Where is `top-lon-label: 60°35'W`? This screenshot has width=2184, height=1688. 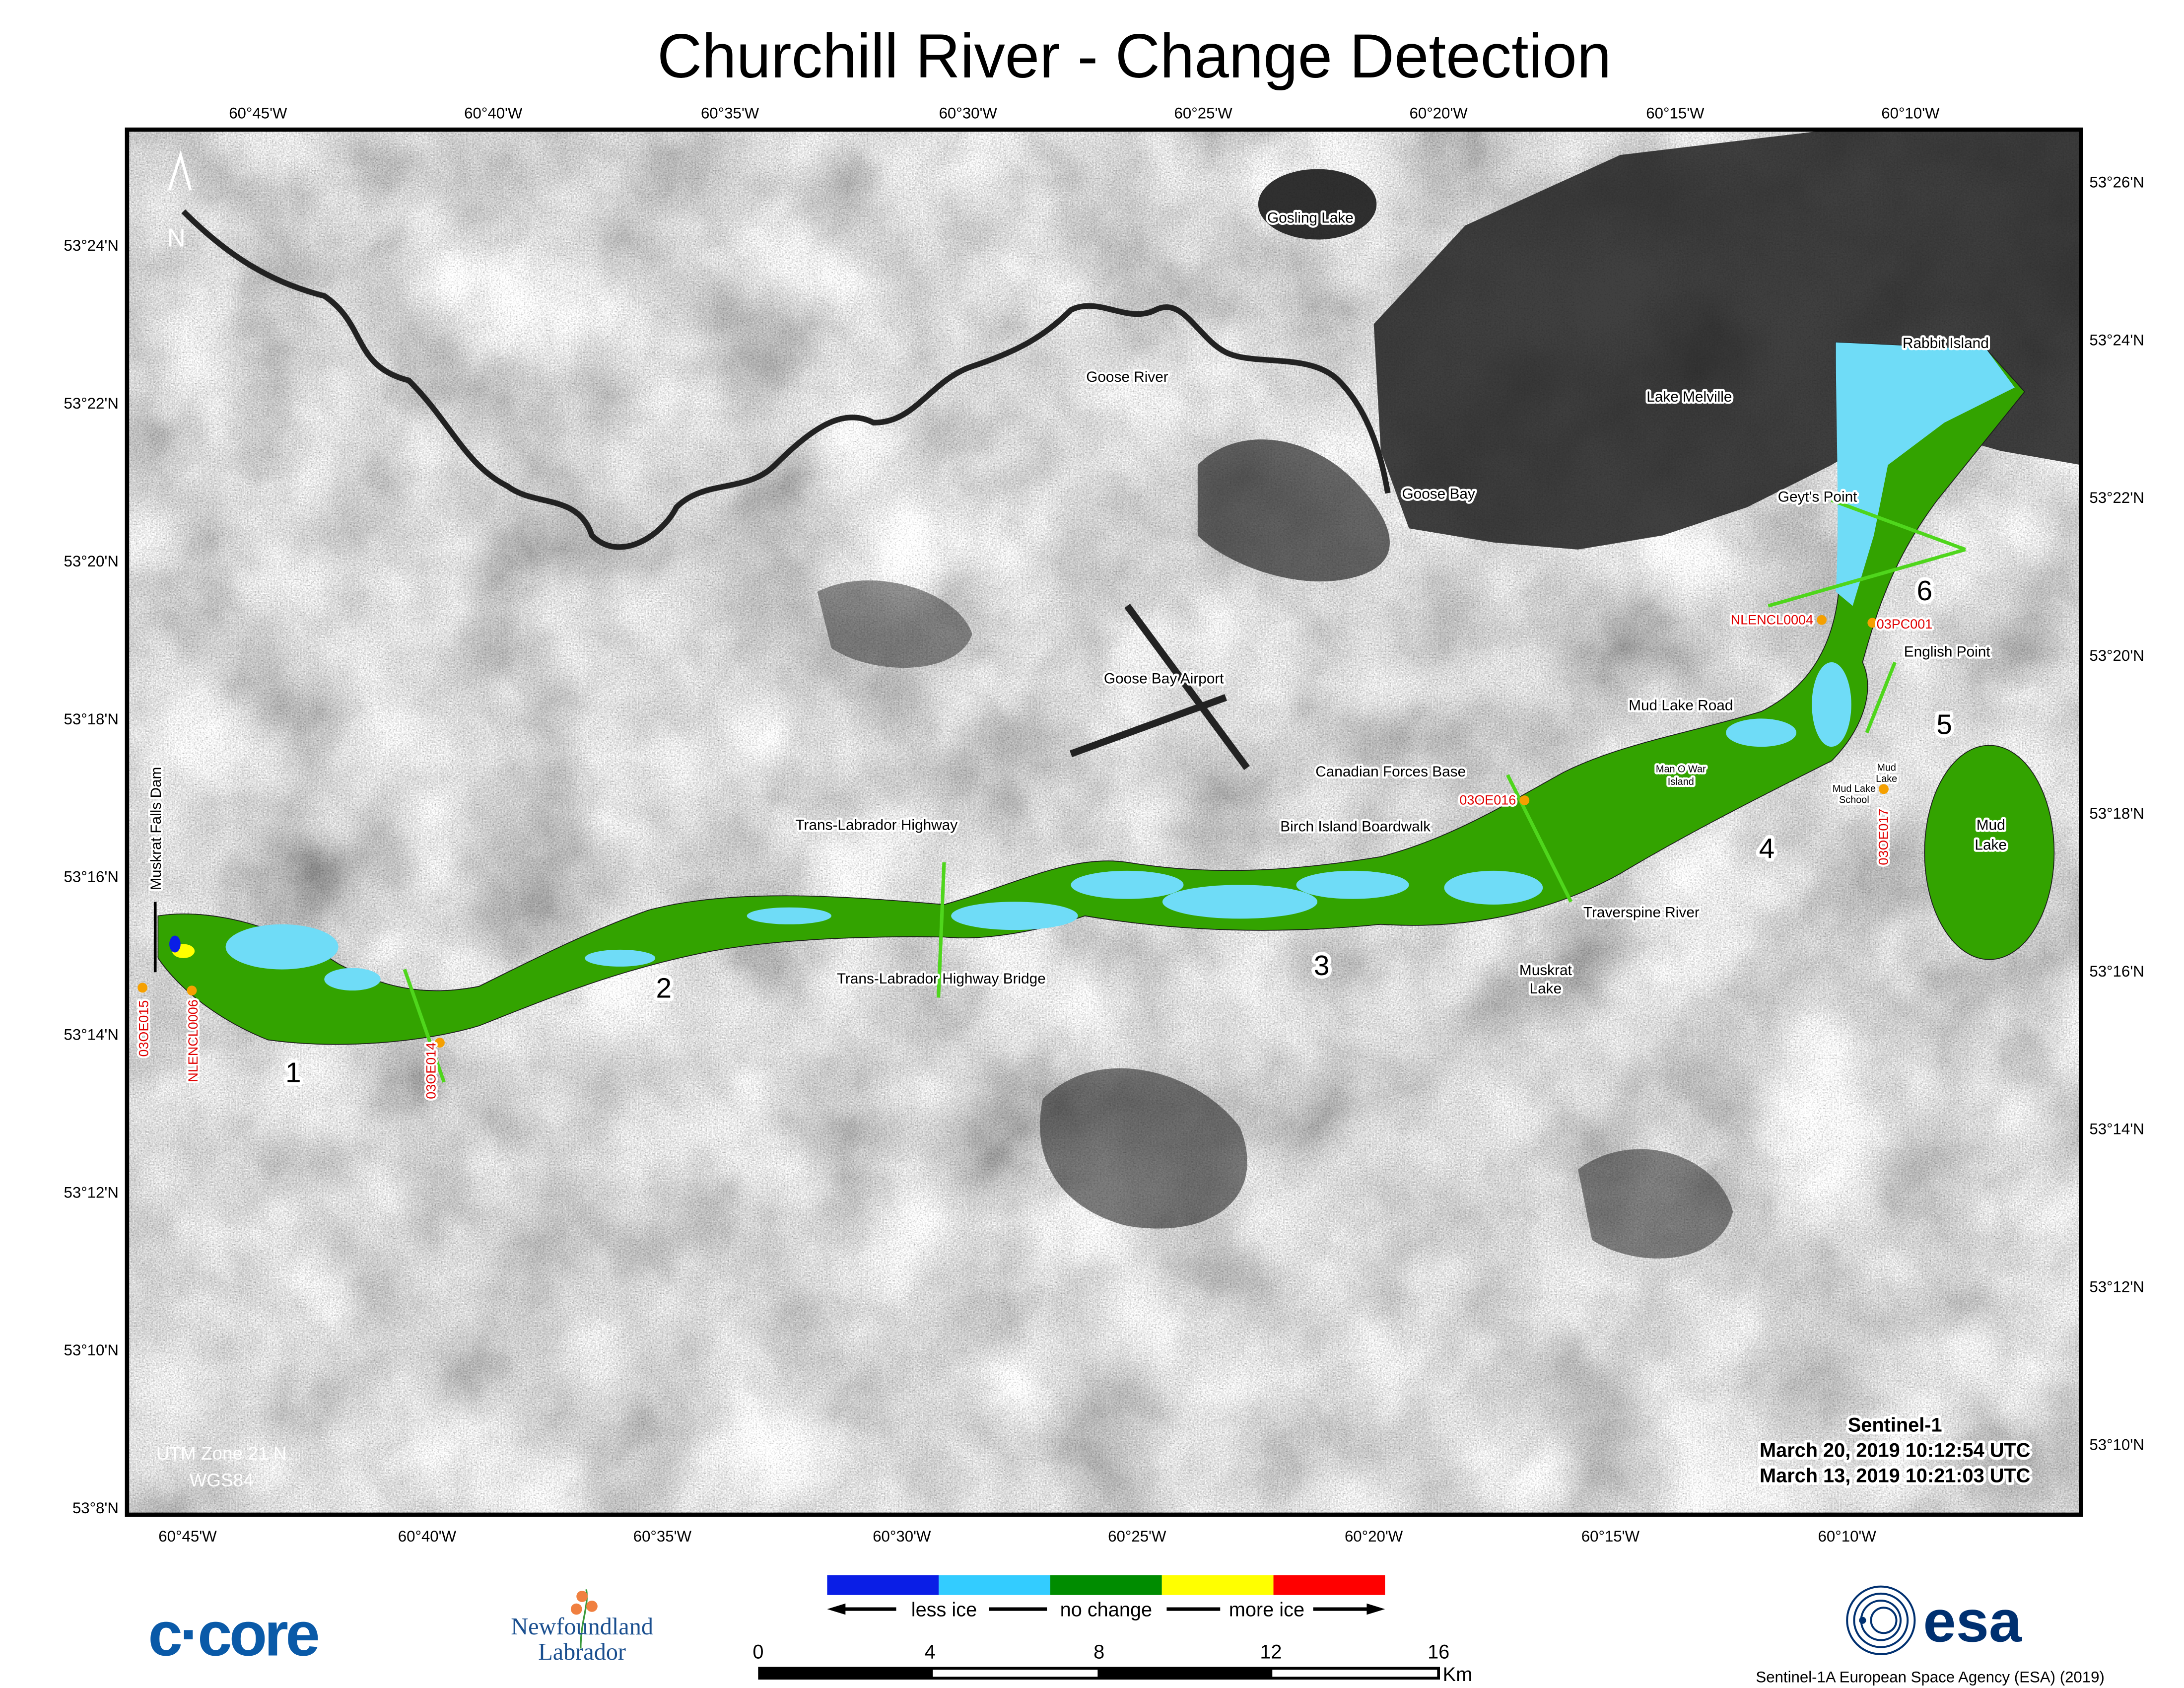
top-lon-label: 60°35'W is located at coordinates (730, 113).